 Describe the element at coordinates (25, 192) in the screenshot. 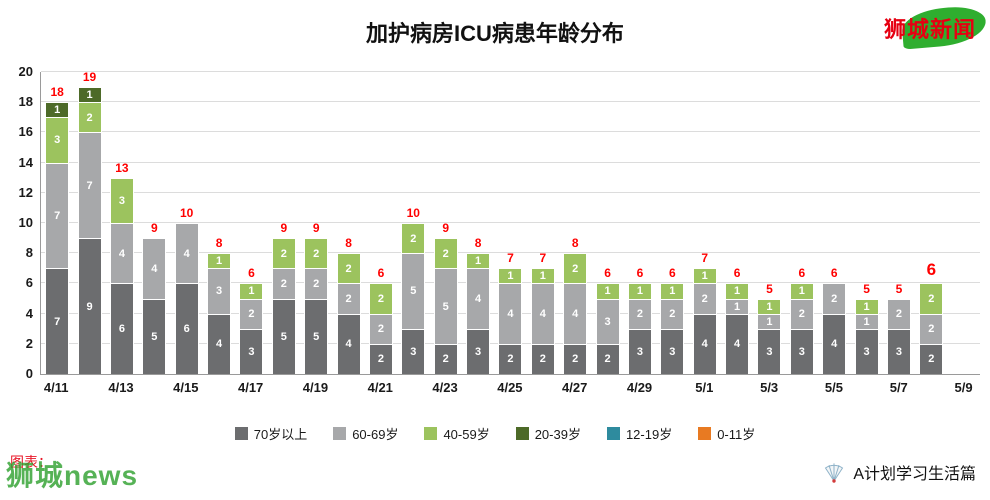

I see `y-tick-label: 12` at that location.